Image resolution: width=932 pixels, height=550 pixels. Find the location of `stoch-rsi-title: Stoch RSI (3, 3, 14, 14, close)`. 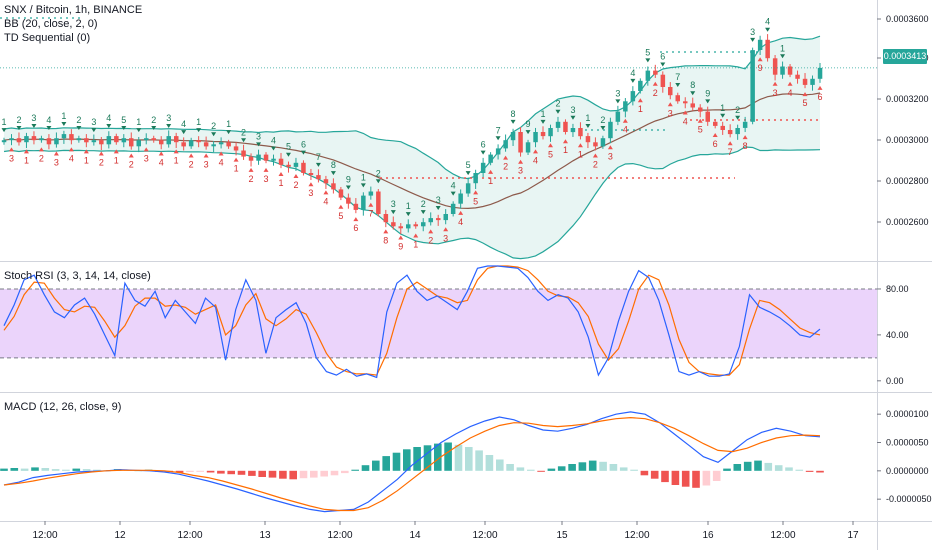

stoch-rsi-title: Stoch RSI (3, 3, 14, 14, close) is located at coordinates (77, 276).